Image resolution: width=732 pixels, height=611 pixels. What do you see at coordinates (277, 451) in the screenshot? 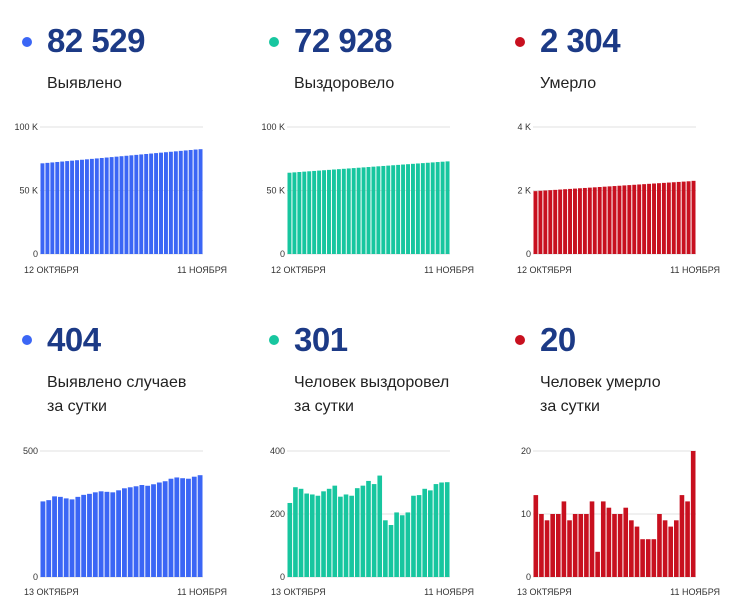
I see `y-tick-label: 400` at bounding box center [277, 451].